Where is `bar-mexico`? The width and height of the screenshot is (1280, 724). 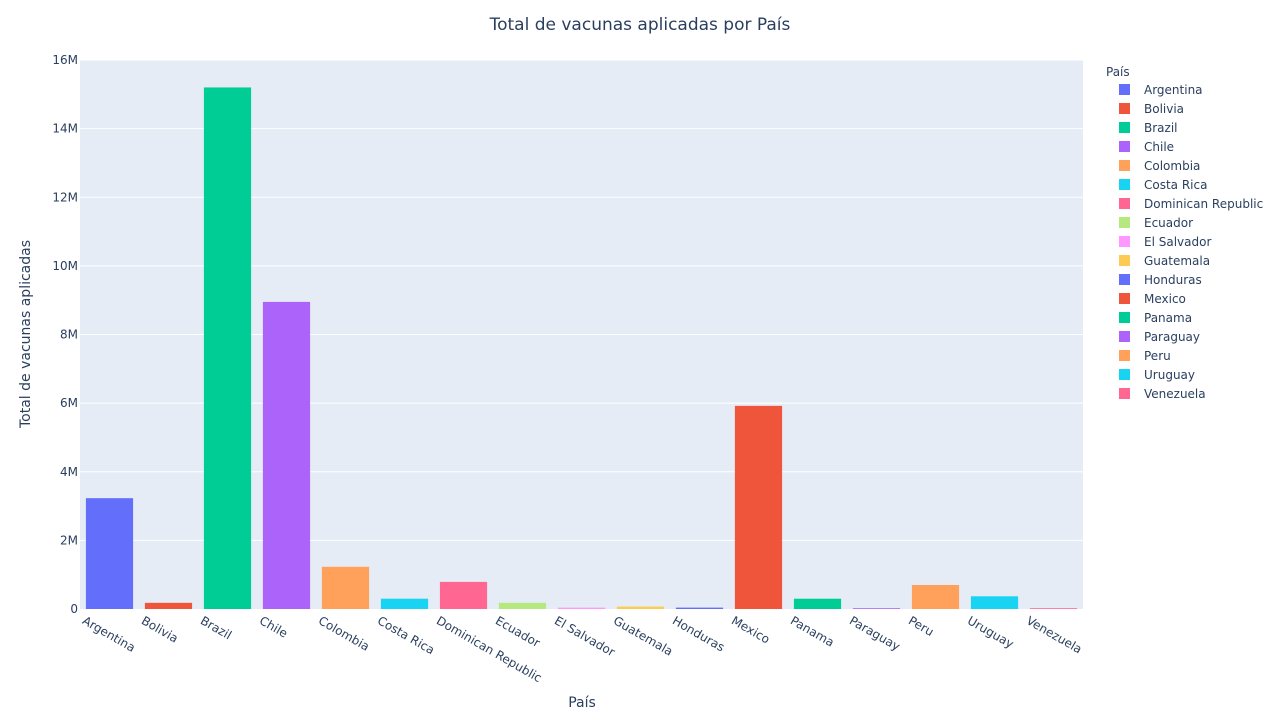 bar-mexico is located at coordinates (758, 507).